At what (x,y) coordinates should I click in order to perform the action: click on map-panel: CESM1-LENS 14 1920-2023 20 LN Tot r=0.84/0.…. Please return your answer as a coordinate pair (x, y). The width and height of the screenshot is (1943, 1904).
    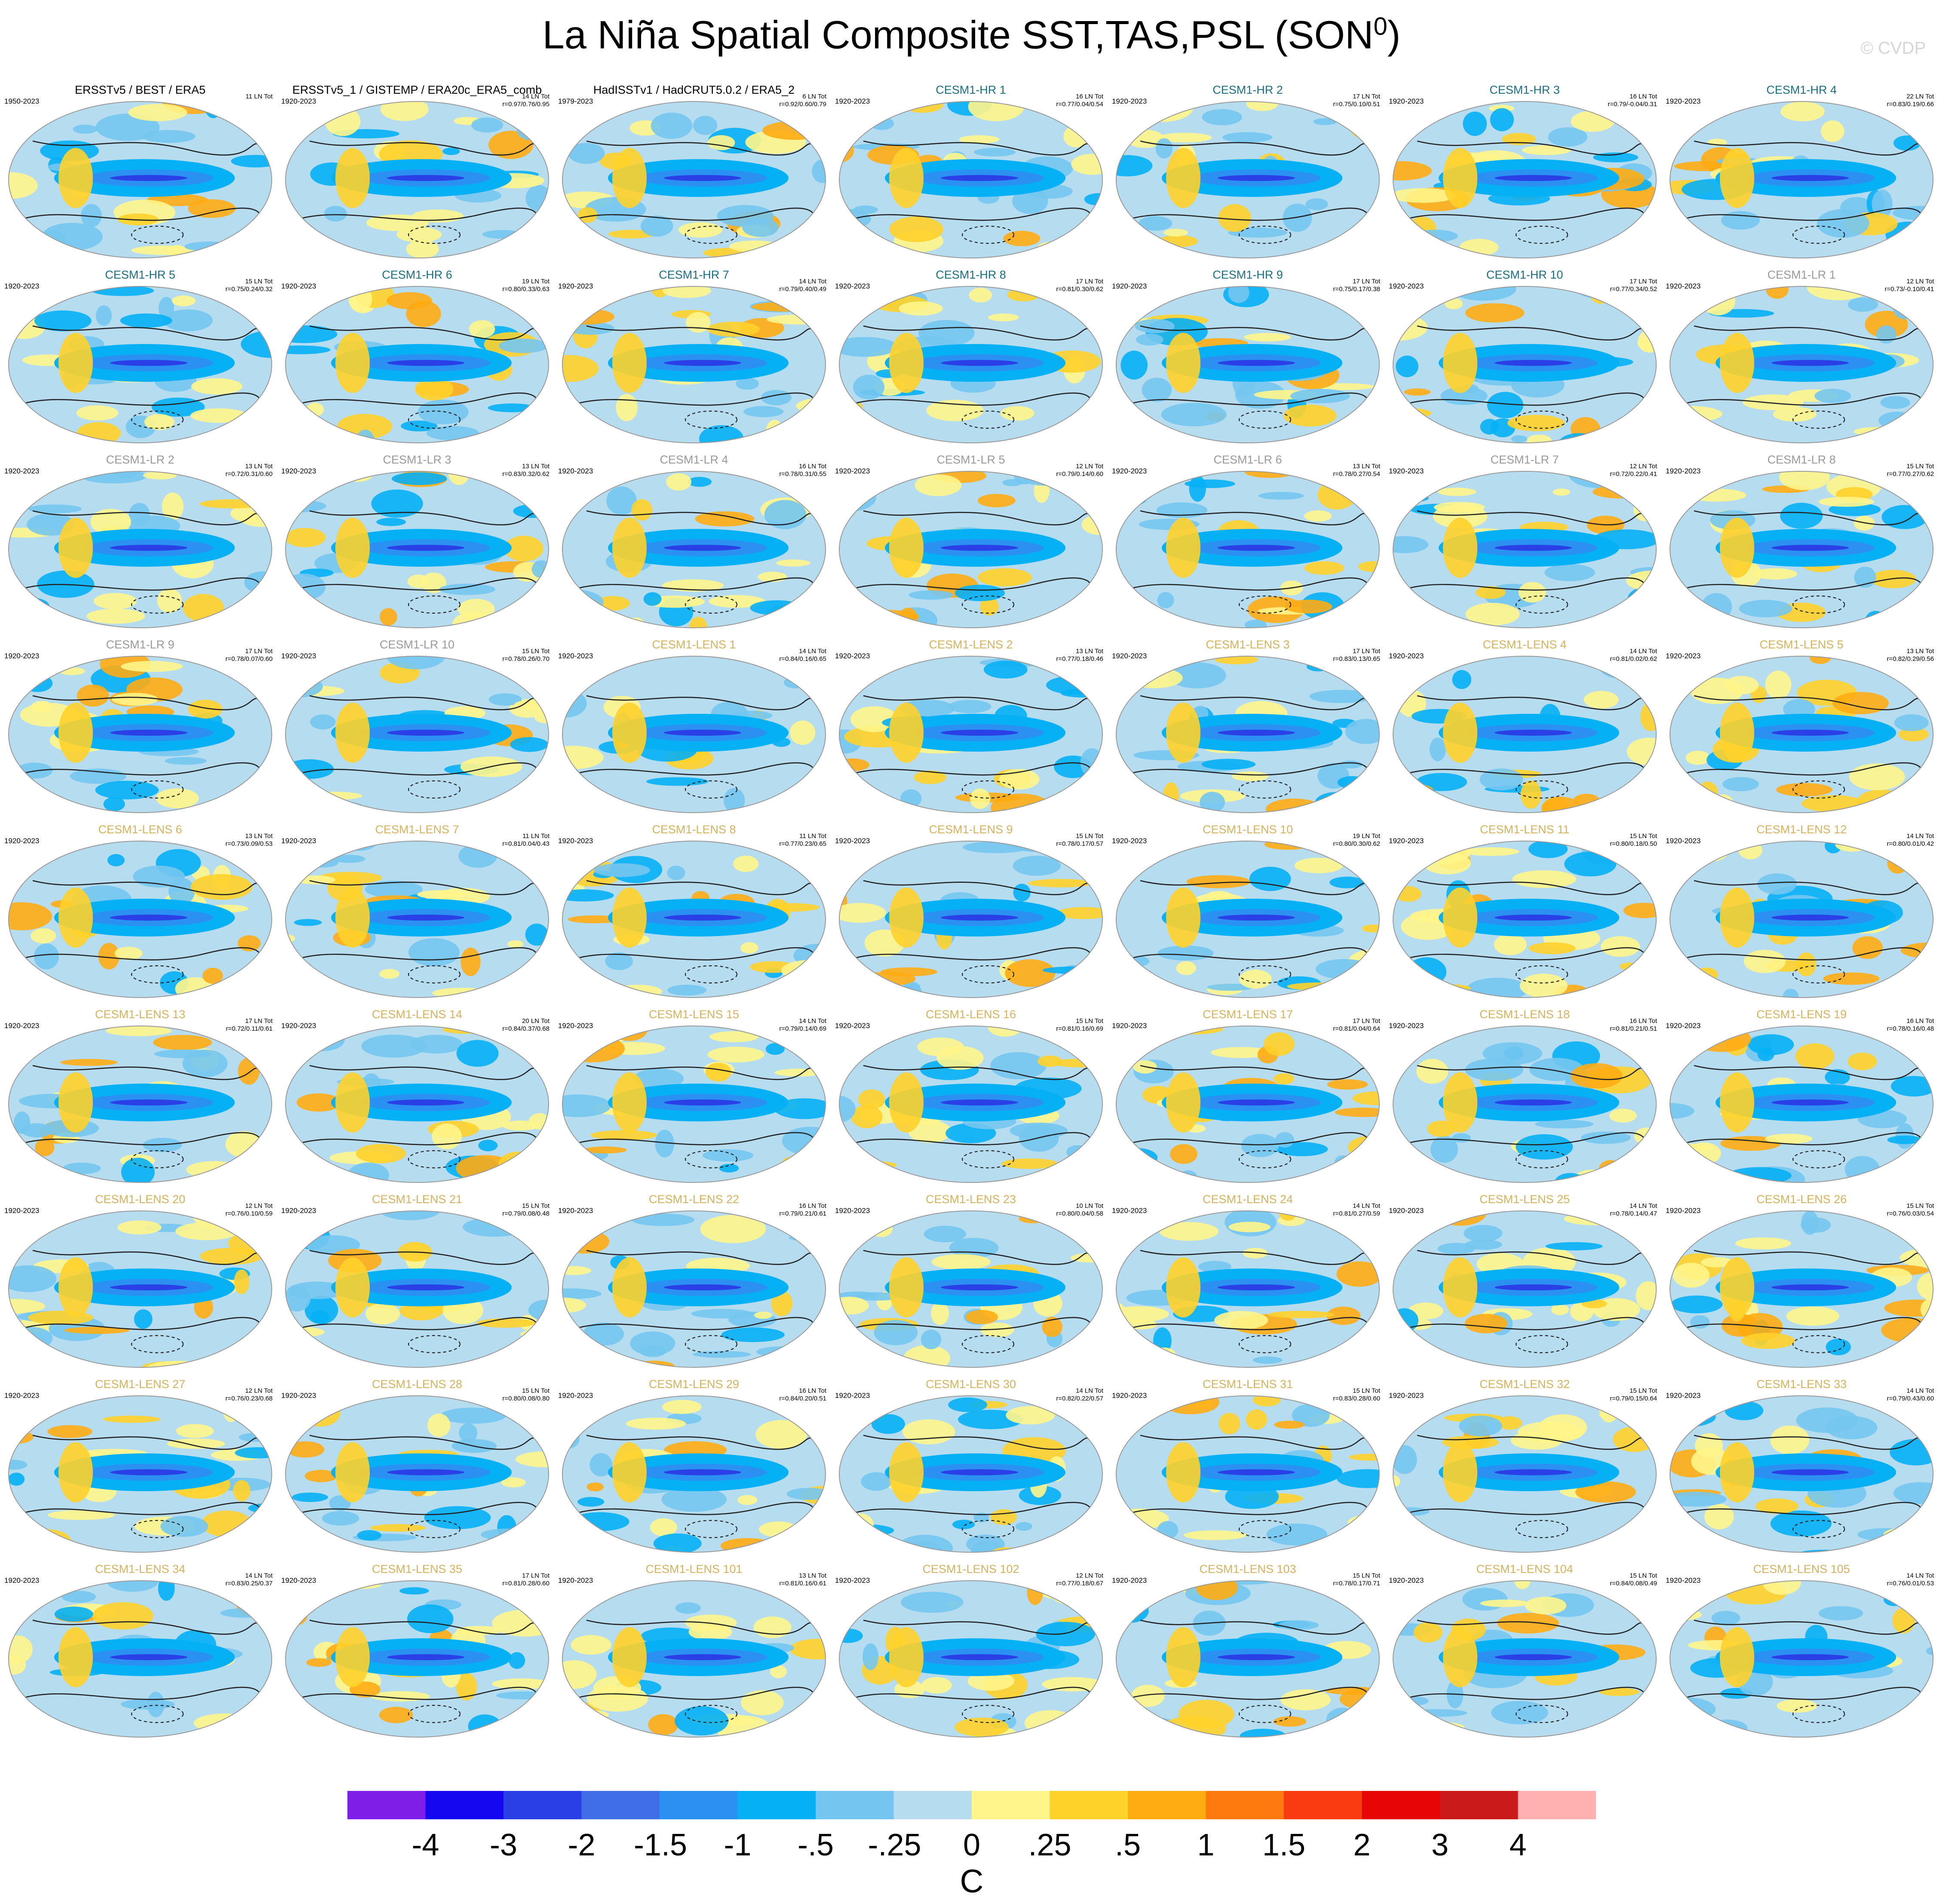
    Looking at the image, I should click on (417, 1098).